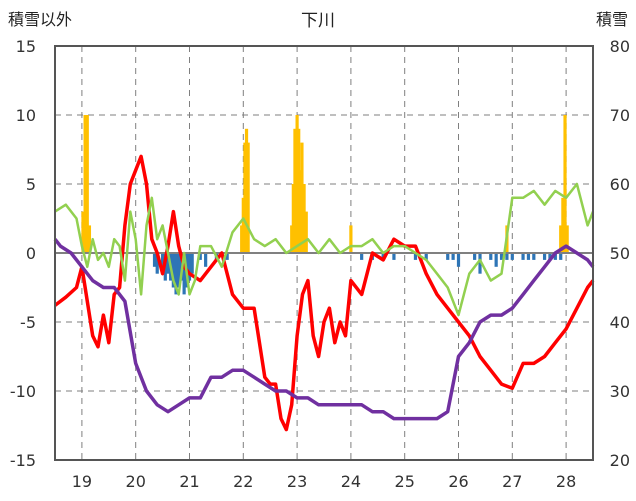  What do you see at coordinates (612, 19) in the screenshot?
I see `right-axis-label: 積雪` at bounding box center [612, 19].